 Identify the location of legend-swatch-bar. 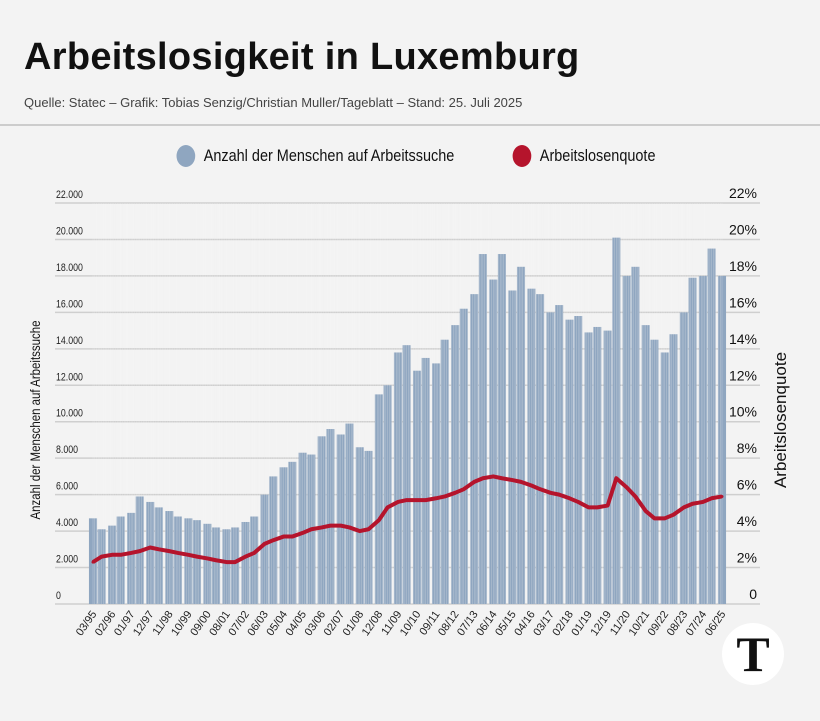
(185, 156).